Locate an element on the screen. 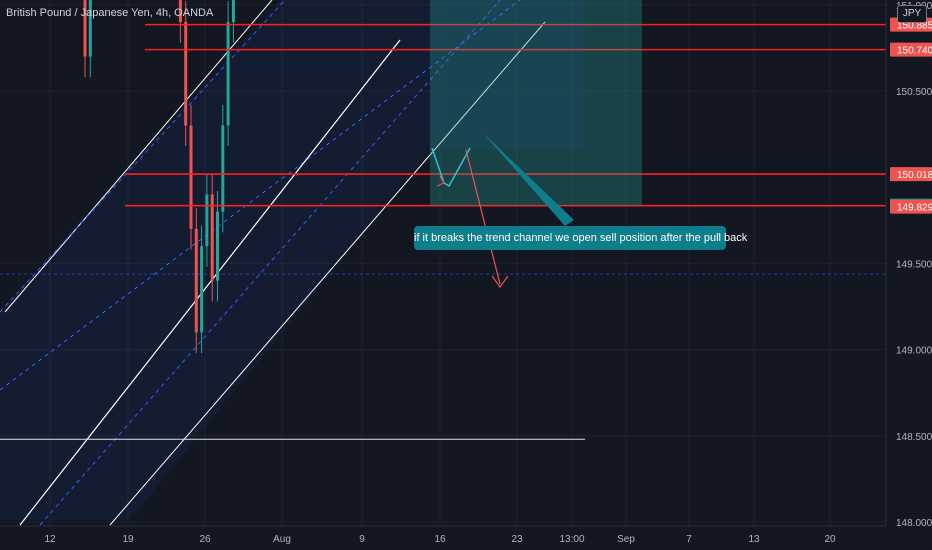 Image resolution: width=932 pixels, height=550 pixels. price-label-text: 150.740 is located at coordinates (914, 51).